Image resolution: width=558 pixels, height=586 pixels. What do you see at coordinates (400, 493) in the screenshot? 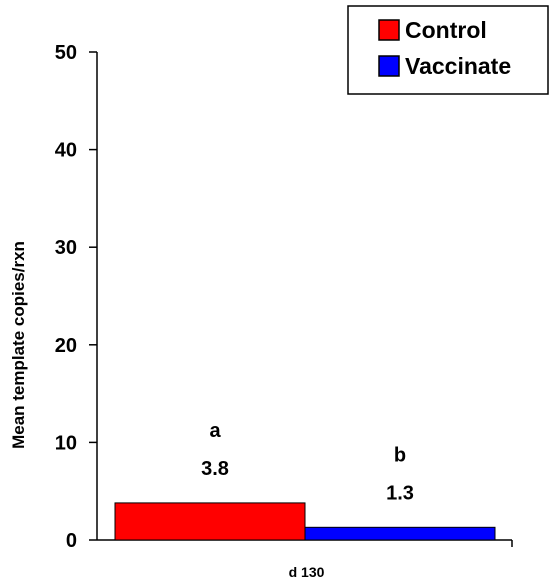
I see `value-label: 1.3` at bounding box center [400, 493].